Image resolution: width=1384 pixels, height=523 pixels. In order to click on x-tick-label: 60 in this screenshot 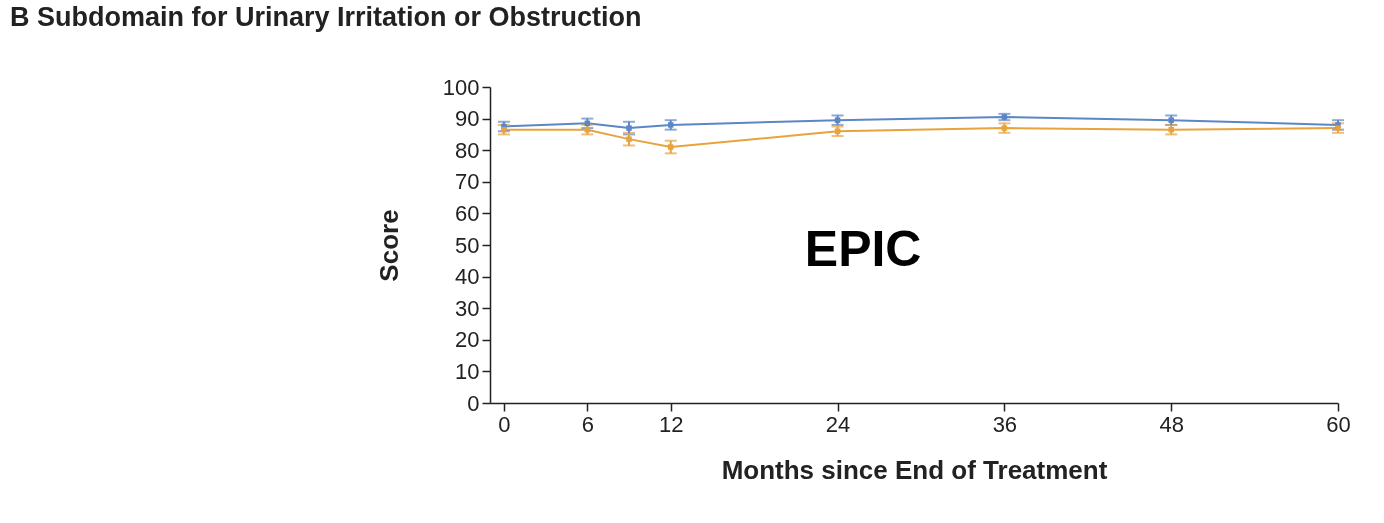, I will do `click(1338, 424)`.